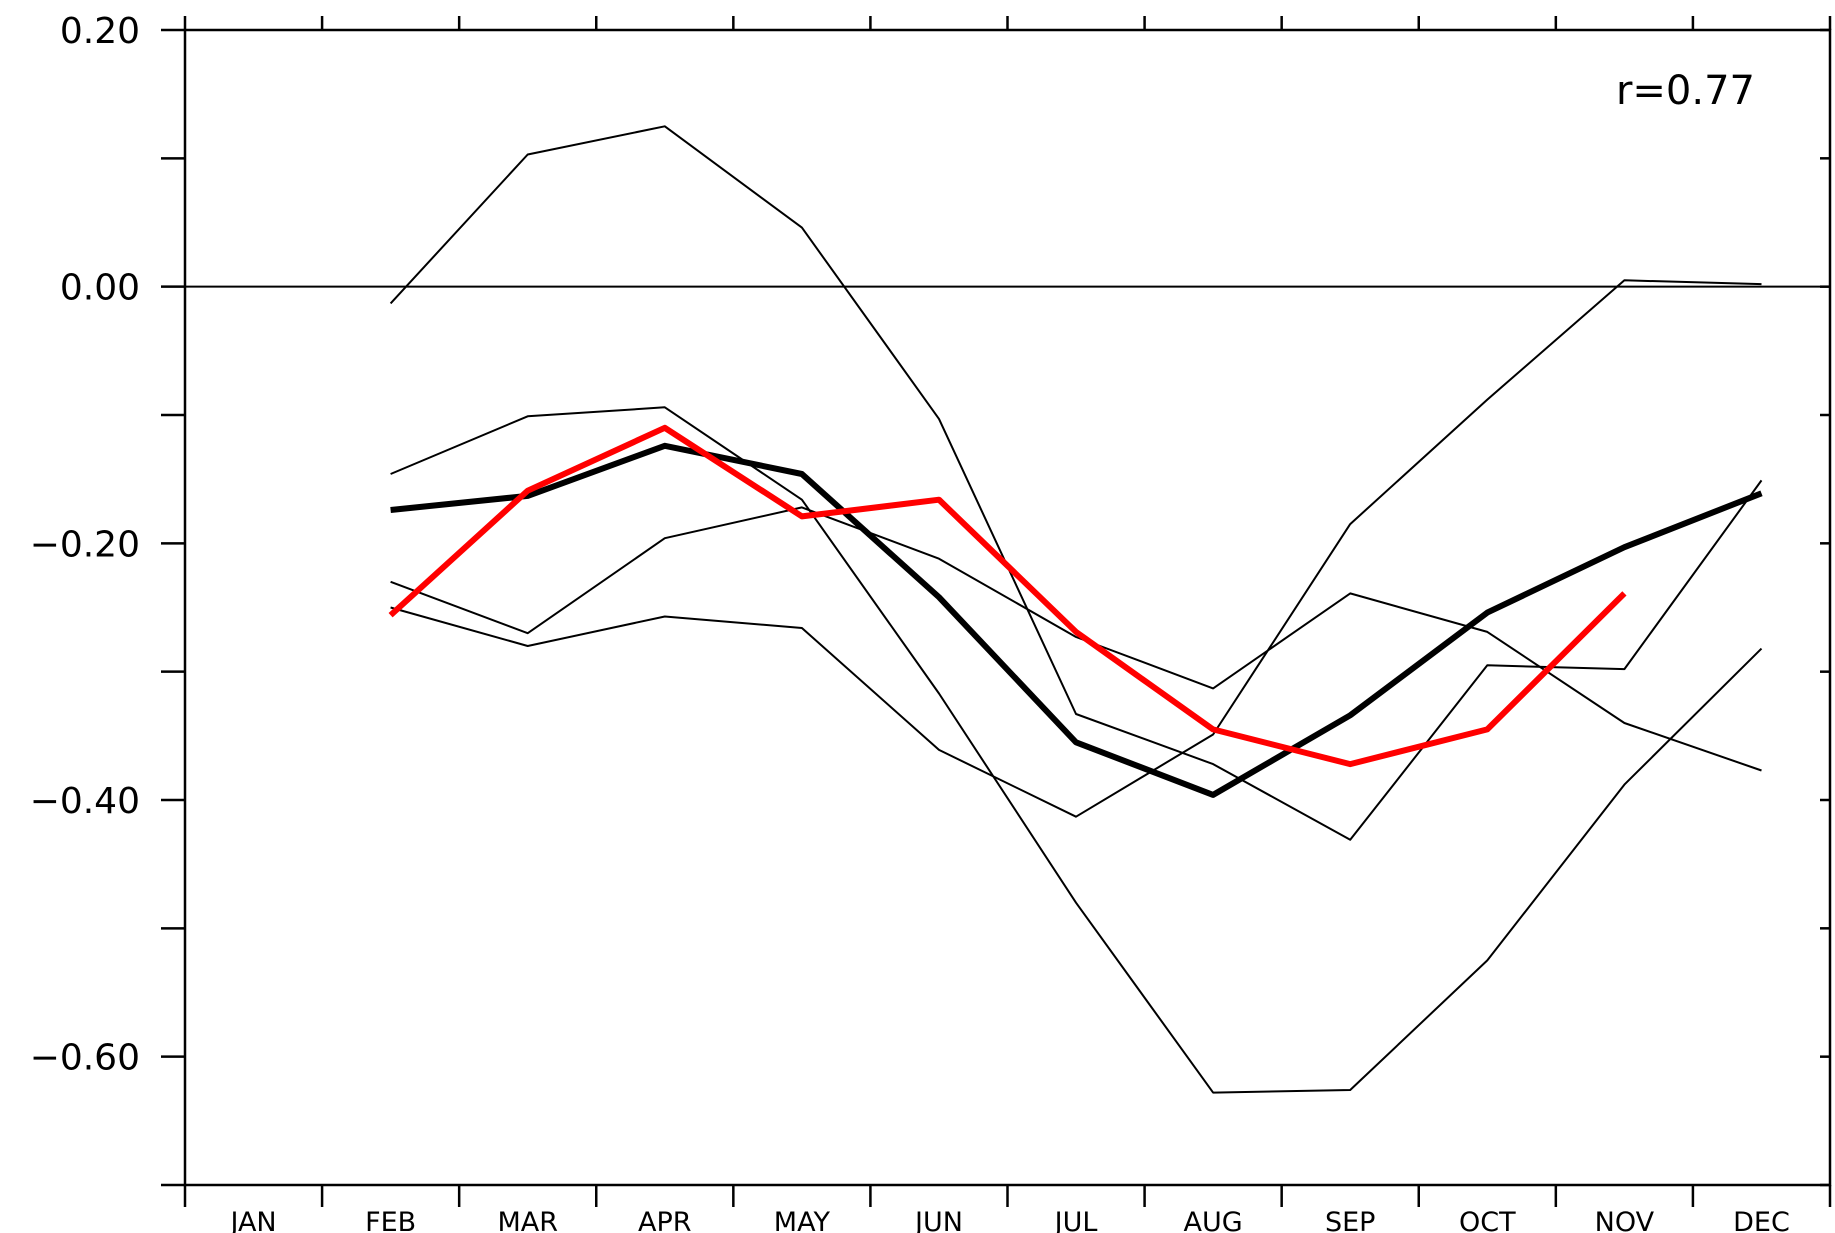  Describe the element at coordinates (665, 1220) in the screenshot. I see `x-tick-label: APR` at that location.